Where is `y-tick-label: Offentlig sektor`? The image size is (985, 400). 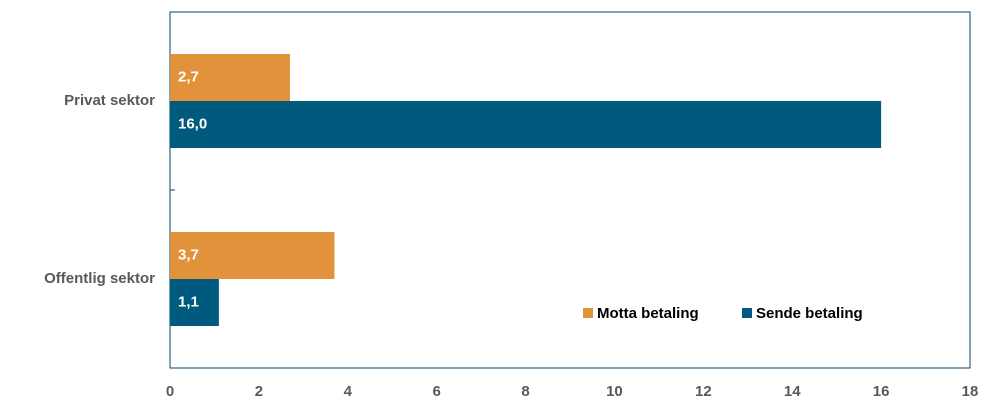 y-tick-label: Offentlig sektor is located at coordinates (99, 278).